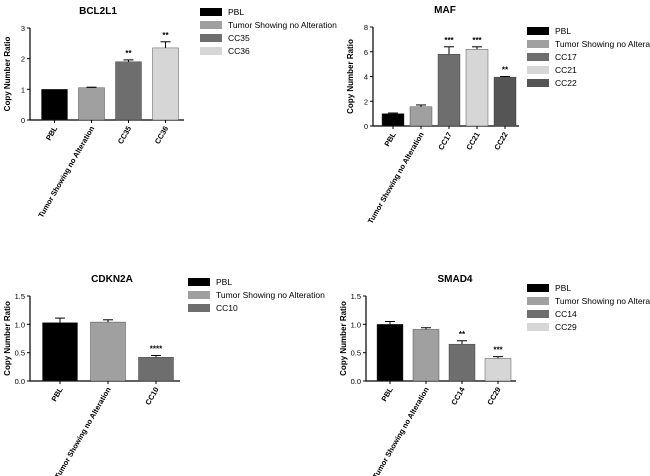  Describe the element at coordinates (366, 77) in the screenshot. I see `y-tick-label: 4` at that location.